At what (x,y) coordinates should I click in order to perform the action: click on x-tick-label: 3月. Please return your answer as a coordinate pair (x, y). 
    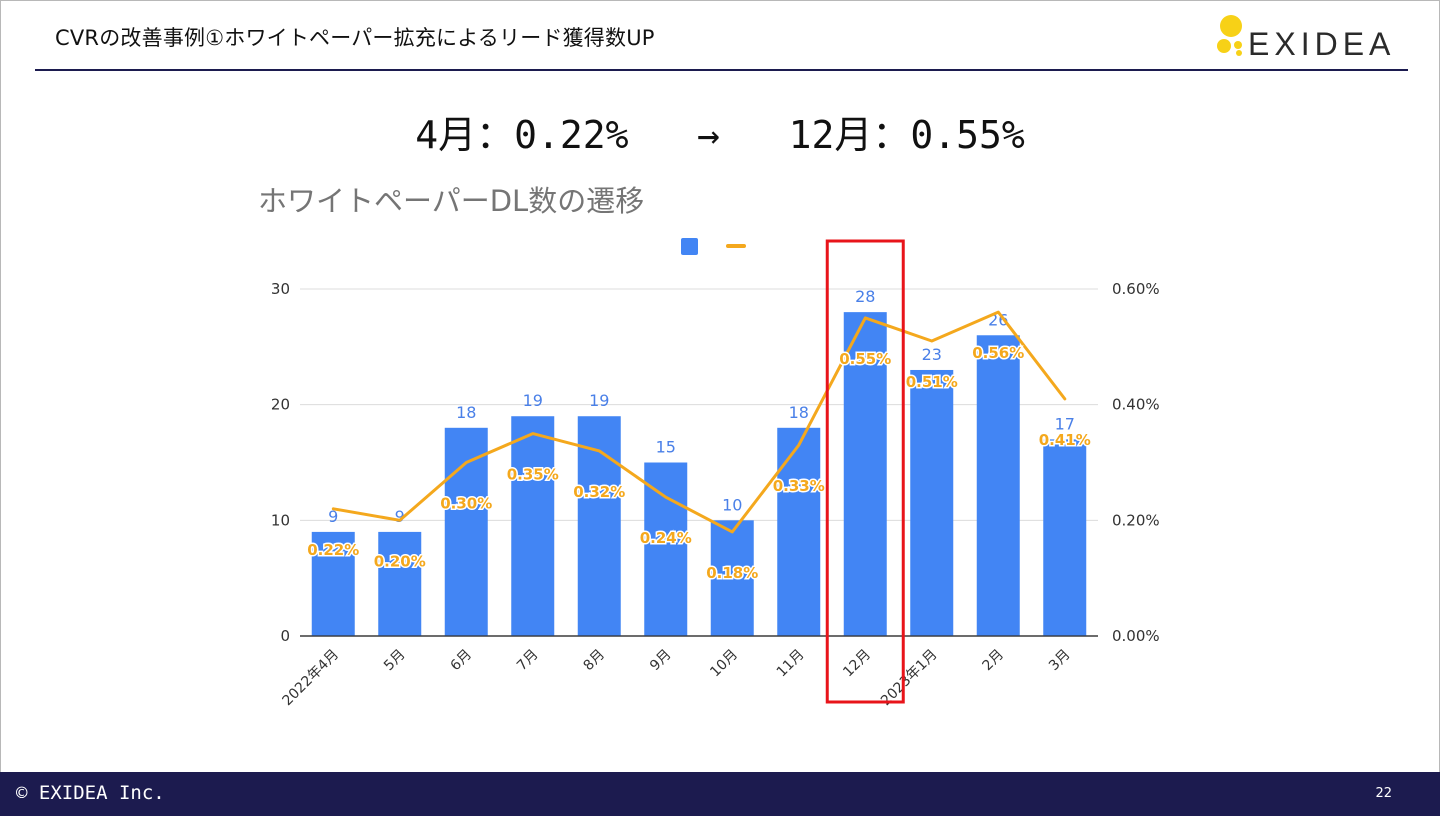
    Looking at the image, I should click on (1060, 661).